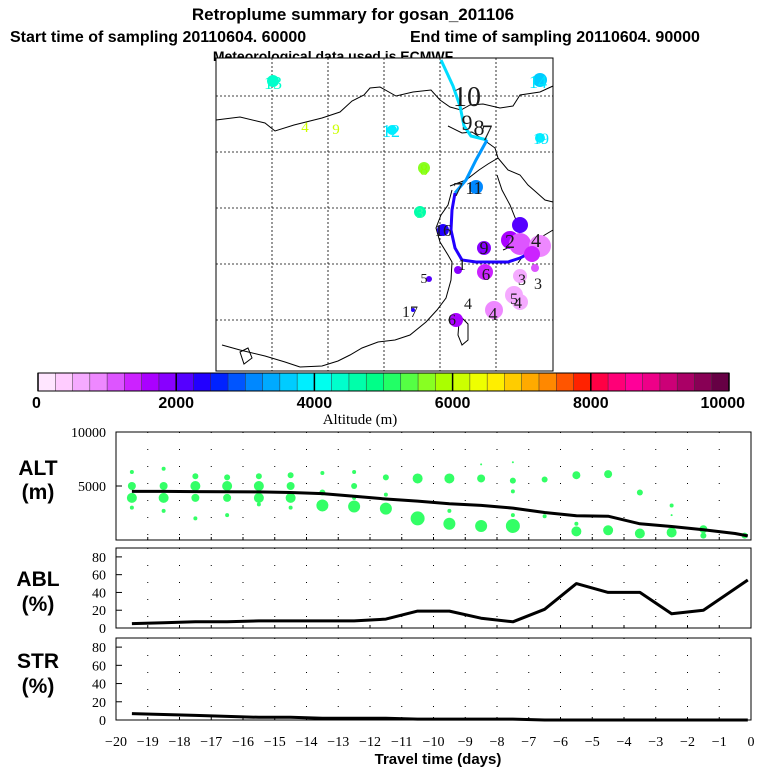 This screenshot has height=768, width=768. I want to click on x-tick-label: −1, so click(719, 742).